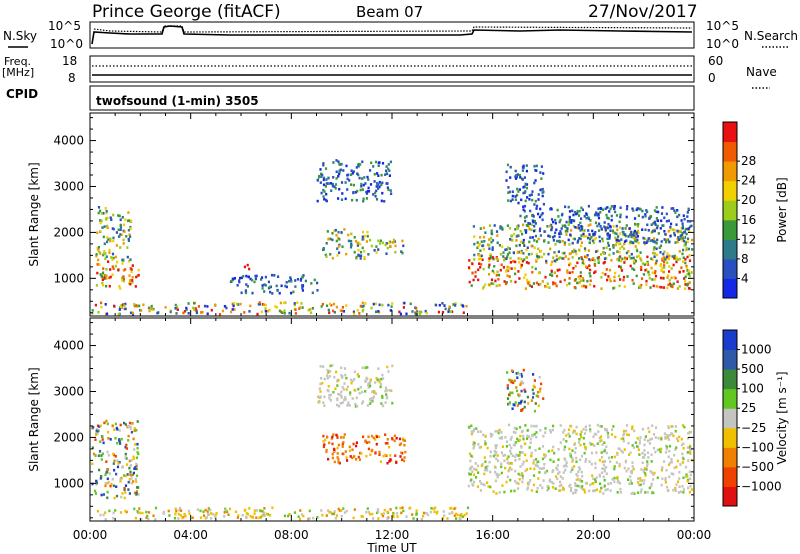 The height and width of the screenshot is (554, 800). What do you see at coordinates (752, 389) in the screenshot?
I see `cbar-velocity-tick-label: 100` at bounding box center [752, 389].